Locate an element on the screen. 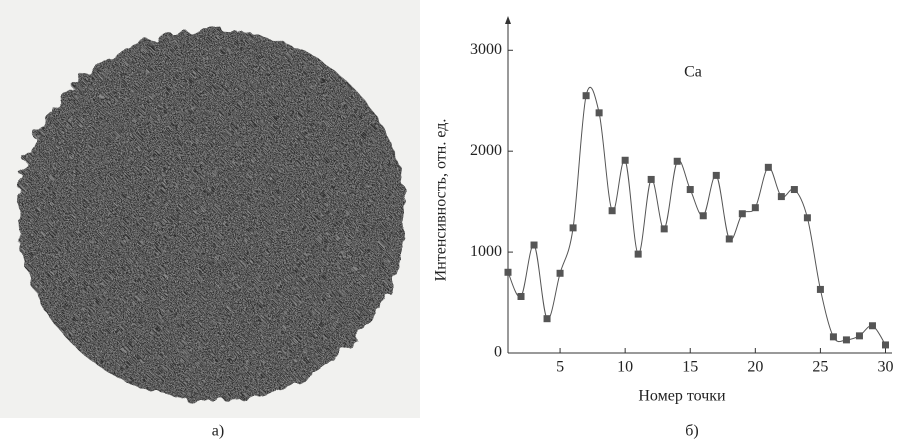  axis-arrow is located at coordinates (508, 20).